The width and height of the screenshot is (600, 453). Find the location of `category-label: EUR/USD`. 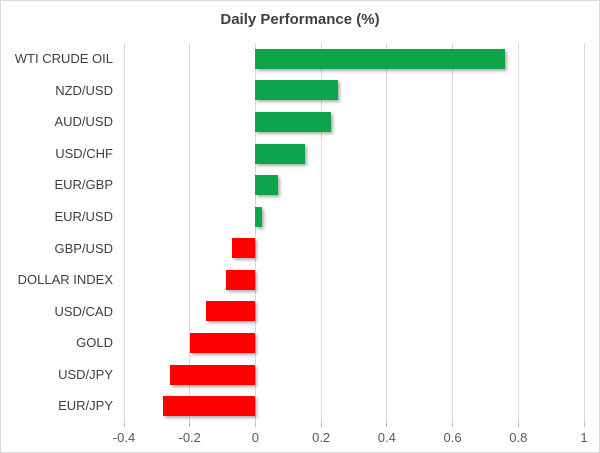

category-label: EUR/USD is located at coordinates (83, 216).